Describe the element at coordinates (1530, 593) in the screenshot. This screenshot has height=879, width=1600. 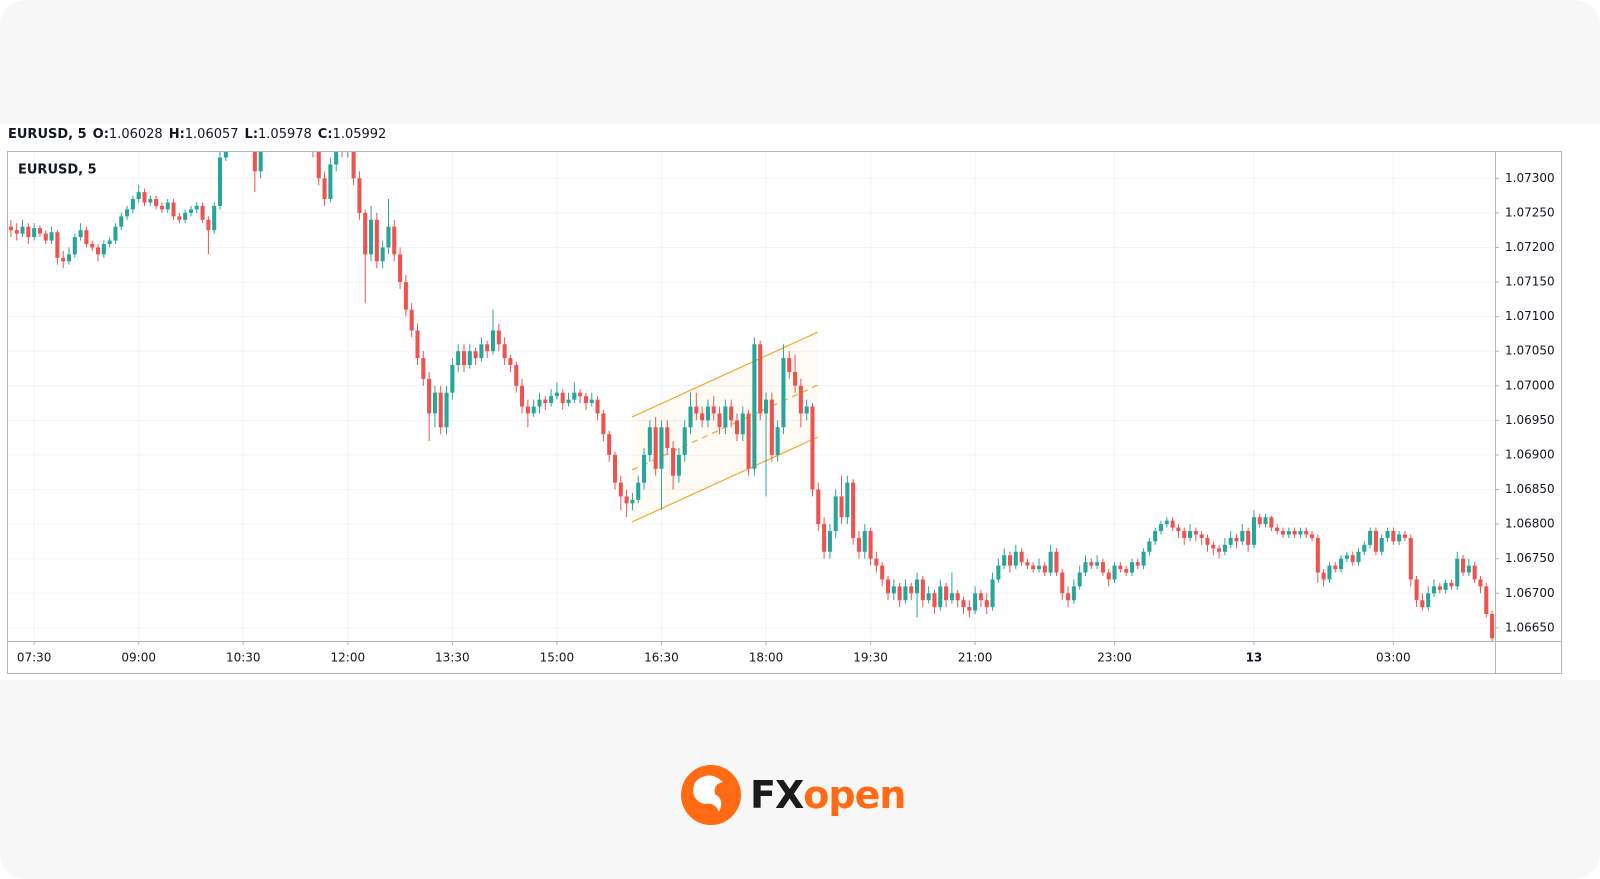
I see `y-tick-label: 1.06700` at that location.